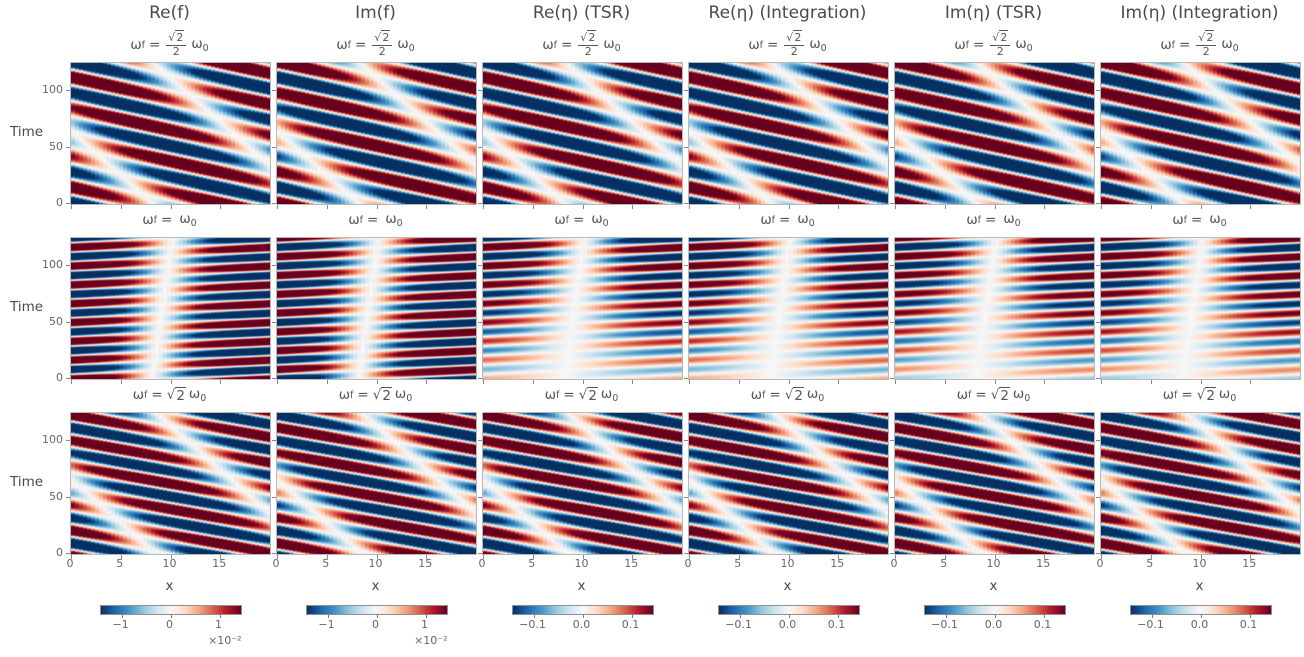 This screenshot has height=657, width=1304. Describe the element at coordinates (169, 563) in the screenshot. I see `x-tick-label-re-f-10: 10` at that location.